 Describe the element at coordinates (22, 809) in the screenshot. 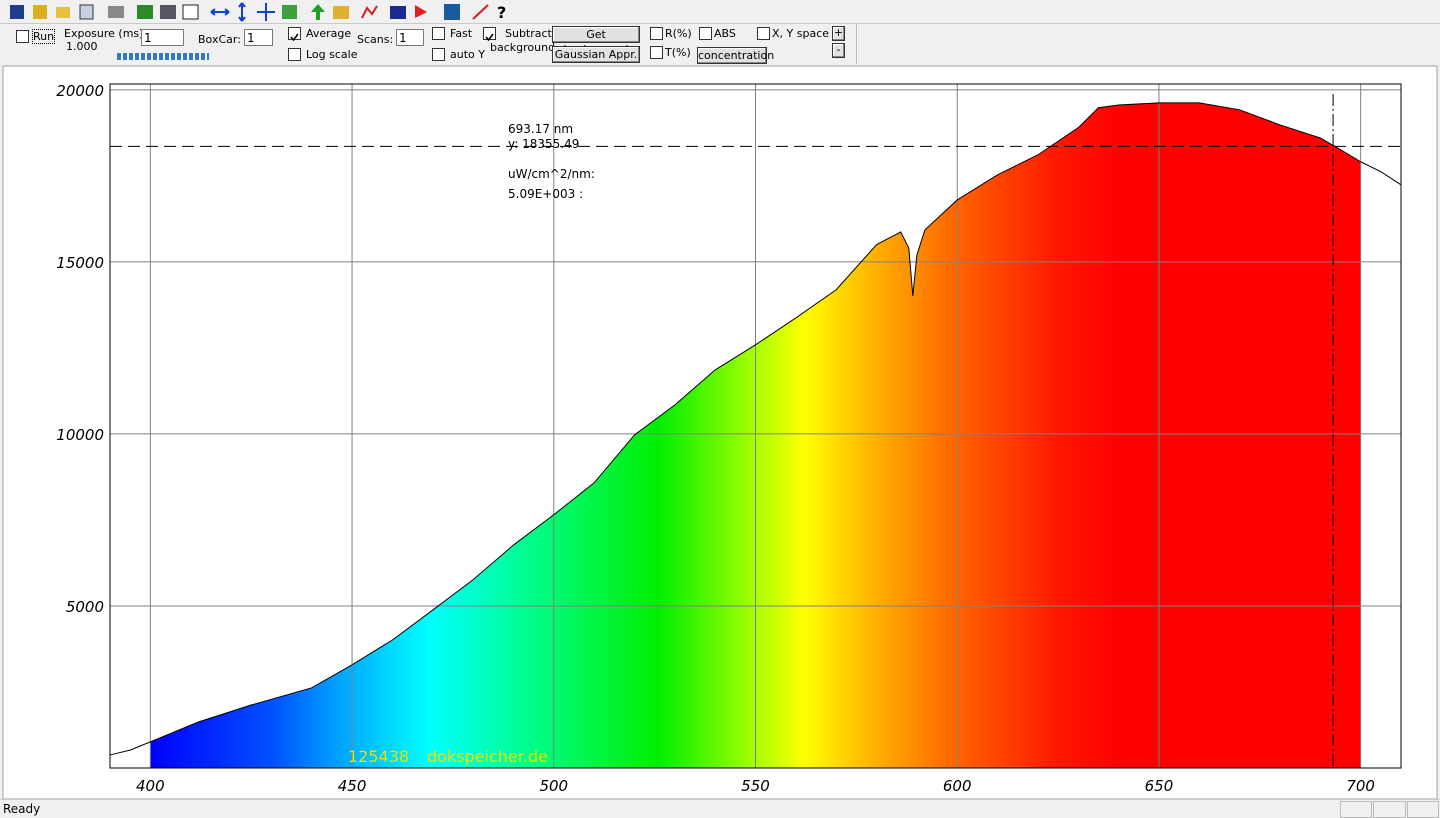

I see `status-text: Ready` at that location.